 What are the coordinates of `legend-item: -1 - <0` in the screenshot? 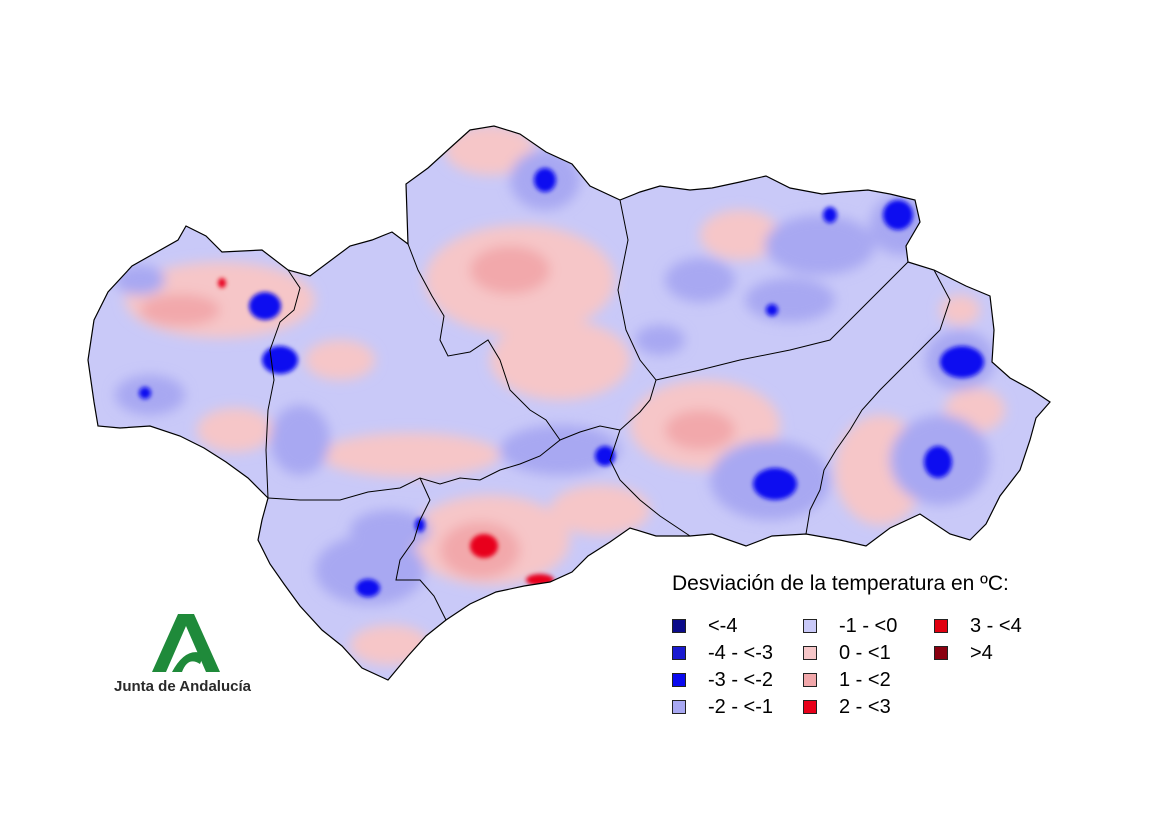 It's located at (850, 626).